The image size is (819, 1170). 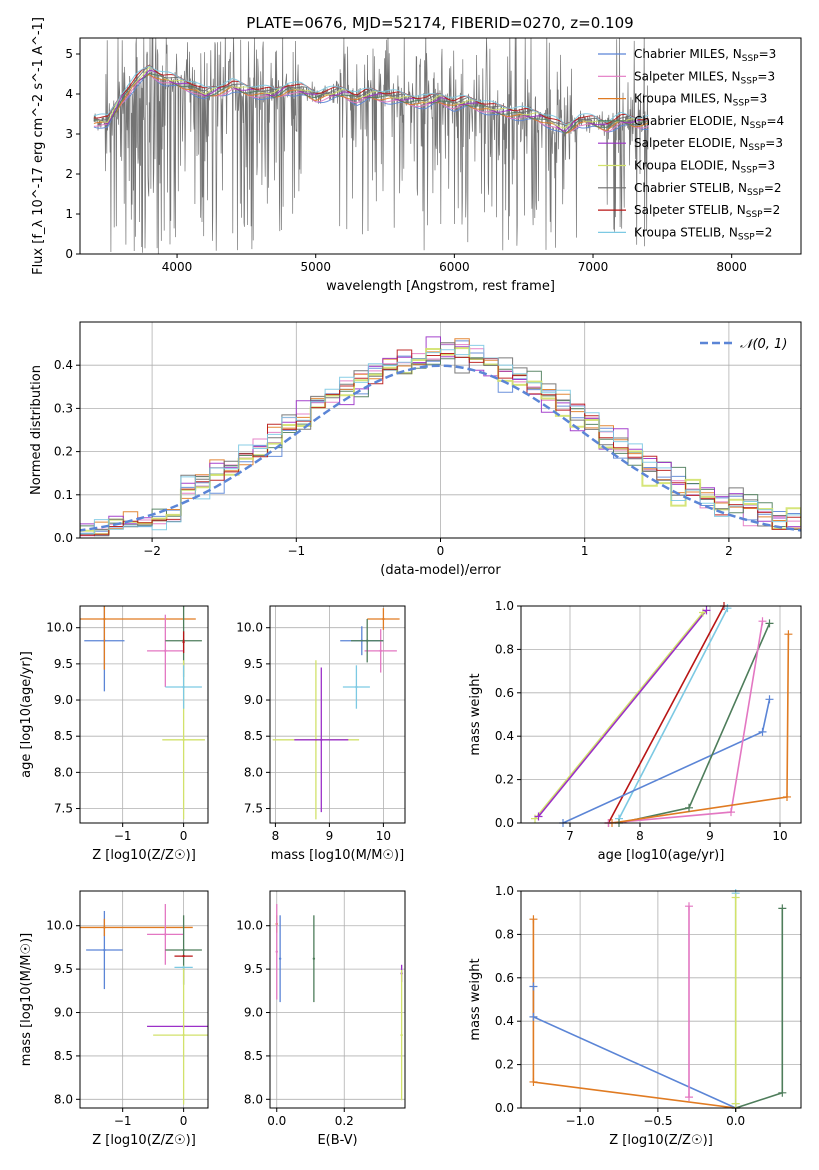 I want to click on gaussian-curve, so click(x=440, y=448).